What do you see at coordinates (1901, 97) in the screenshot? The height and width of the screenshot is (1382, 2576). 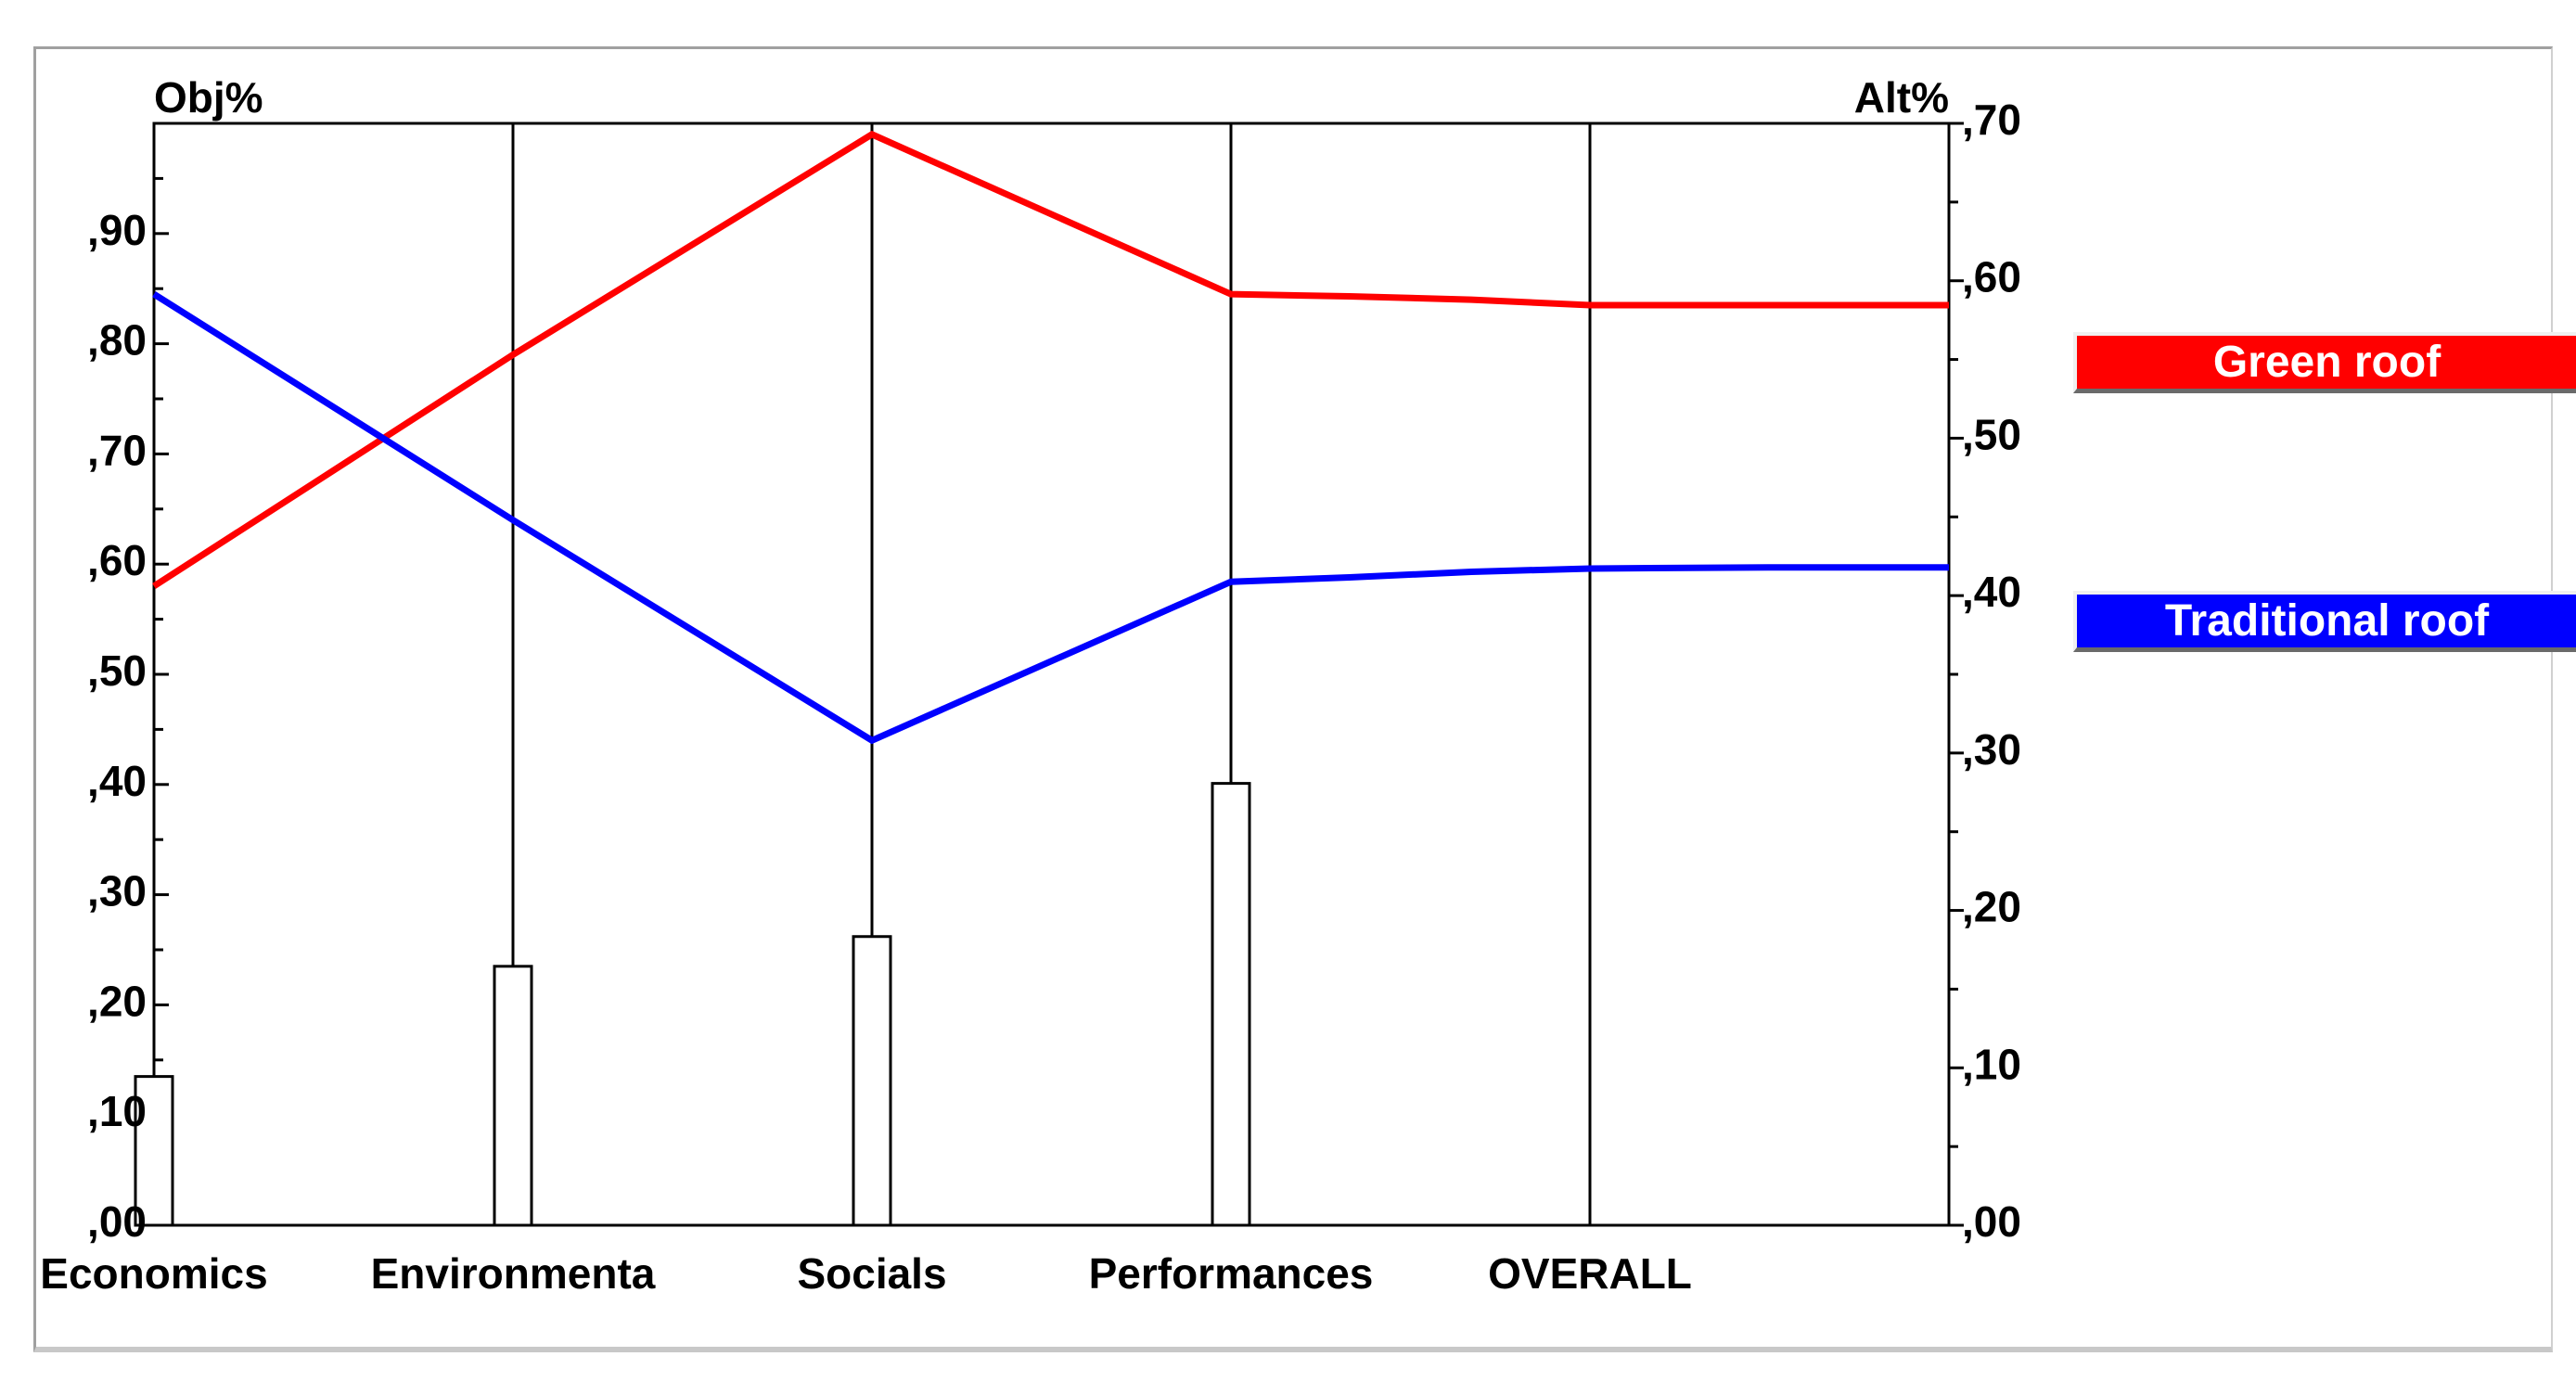 I see `right-axis-title: Alt%` at bounding box center [1901, 97].